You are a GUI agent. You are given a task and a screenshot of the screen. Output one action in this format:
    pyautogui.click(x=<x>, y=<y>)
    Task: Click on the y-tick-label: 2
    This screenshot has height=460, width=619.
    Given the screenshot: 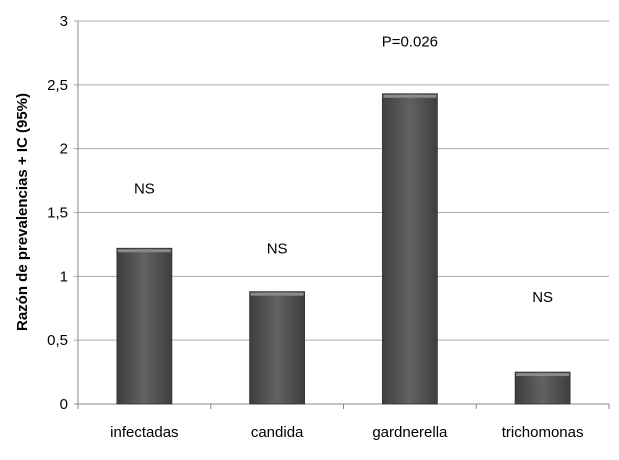 What is the action you would take?
    pyautogui.click(x=64, y=149)
    